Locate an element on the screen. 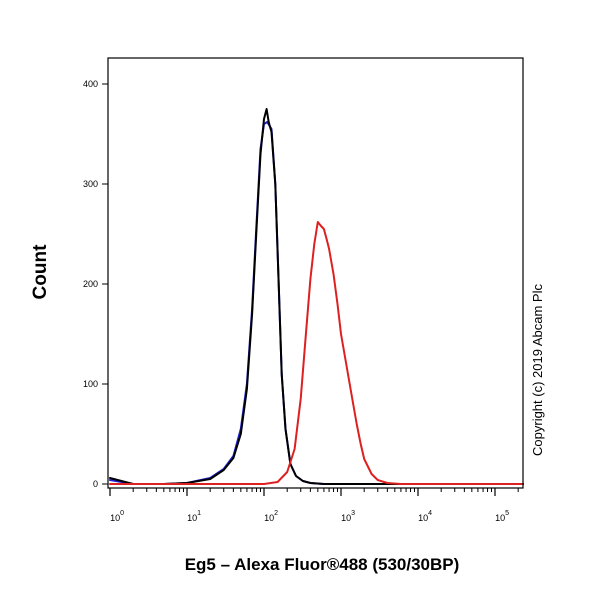  x-tick-label-1: 10¹ is located at coordinates (194, 516).